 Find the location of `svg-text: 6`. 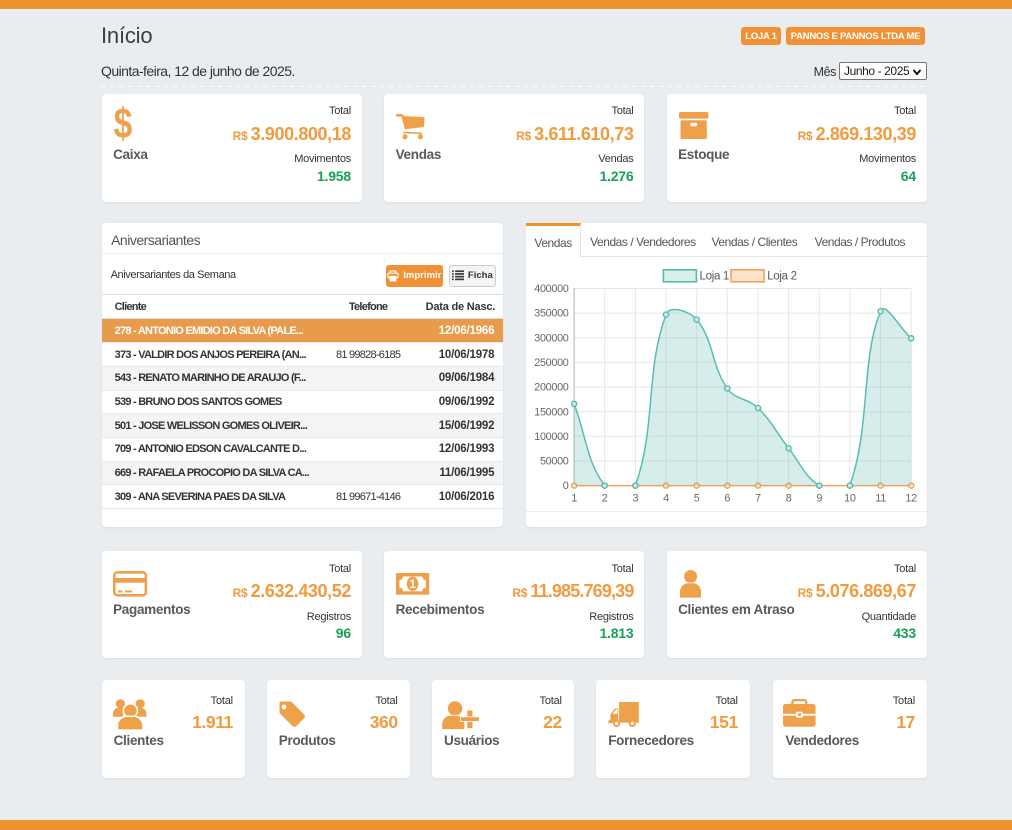

svg-text: 6 is located at coordinates (727, 498).